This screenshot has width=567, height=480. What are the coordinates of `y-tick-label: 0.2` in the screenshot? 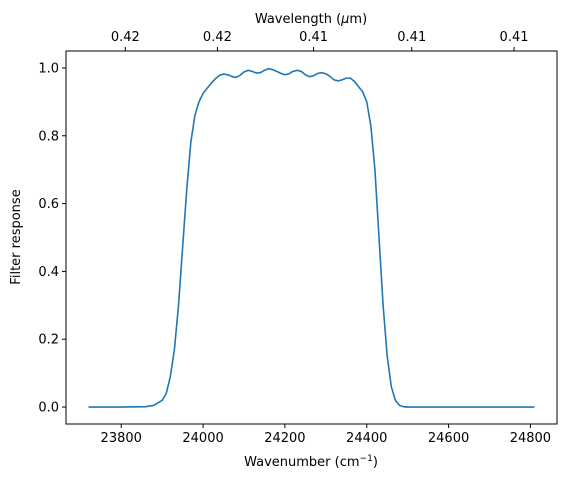 It's located at (48, 340).